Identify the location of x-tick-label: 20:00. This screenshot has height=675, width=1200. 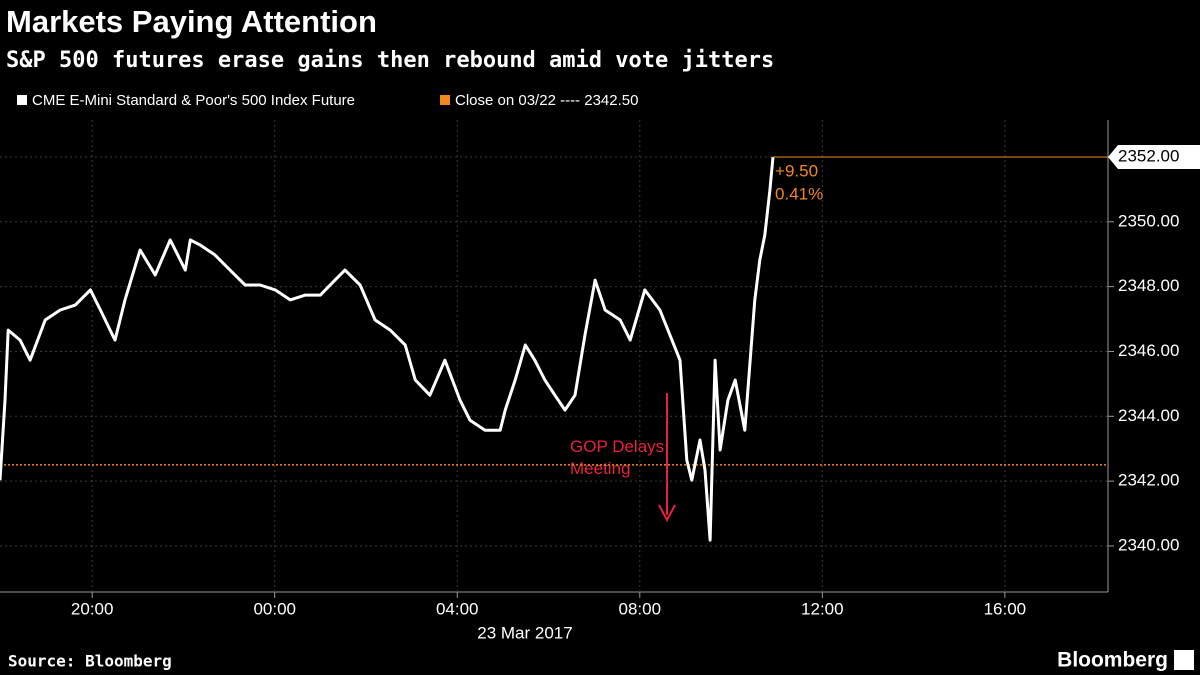
(92, 608).